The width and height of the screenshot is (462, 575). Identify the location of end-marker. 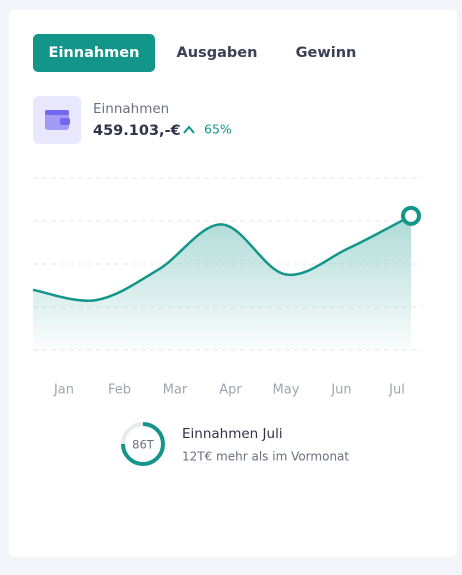
(411, 215).